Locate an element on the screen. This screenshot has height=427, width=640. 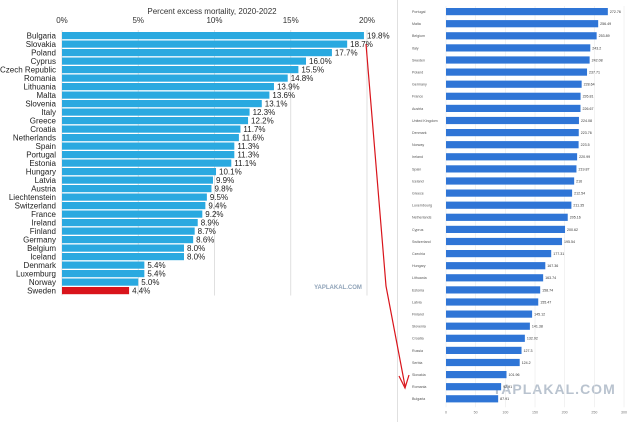
category-label: Russia is located at coordinates (417, 351).